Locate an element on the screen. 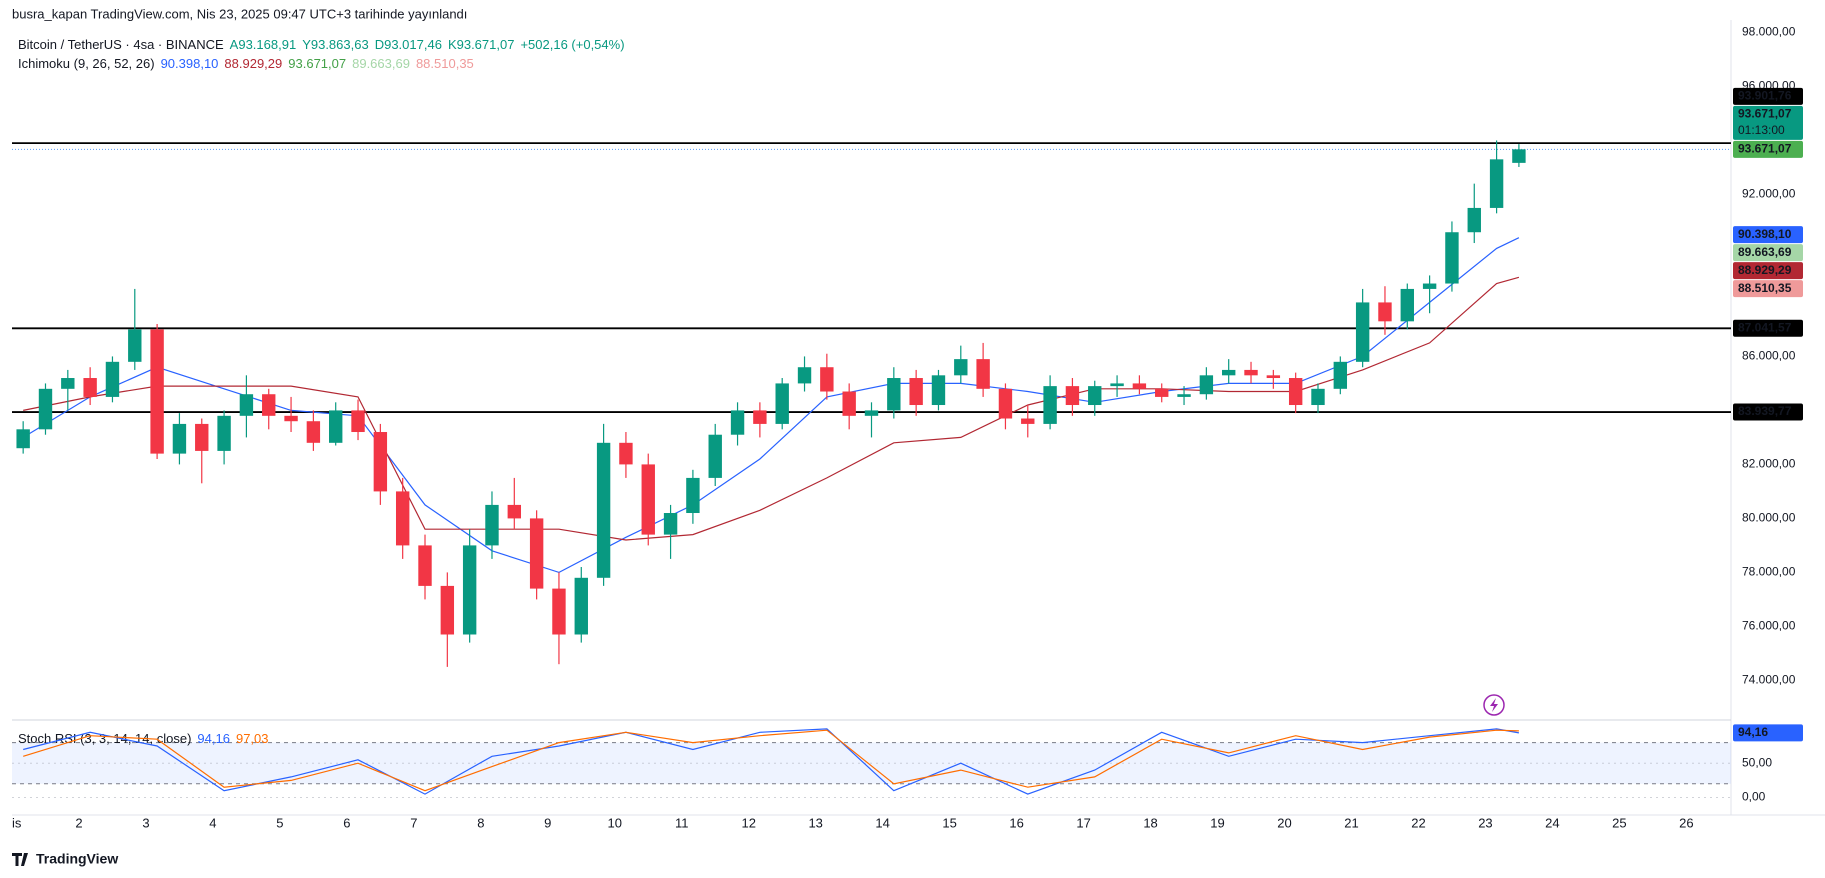 Image resolution: width=1825 pixels, height=878 pixels. x-tick-label: 13 is located at coordinates (815, 822).